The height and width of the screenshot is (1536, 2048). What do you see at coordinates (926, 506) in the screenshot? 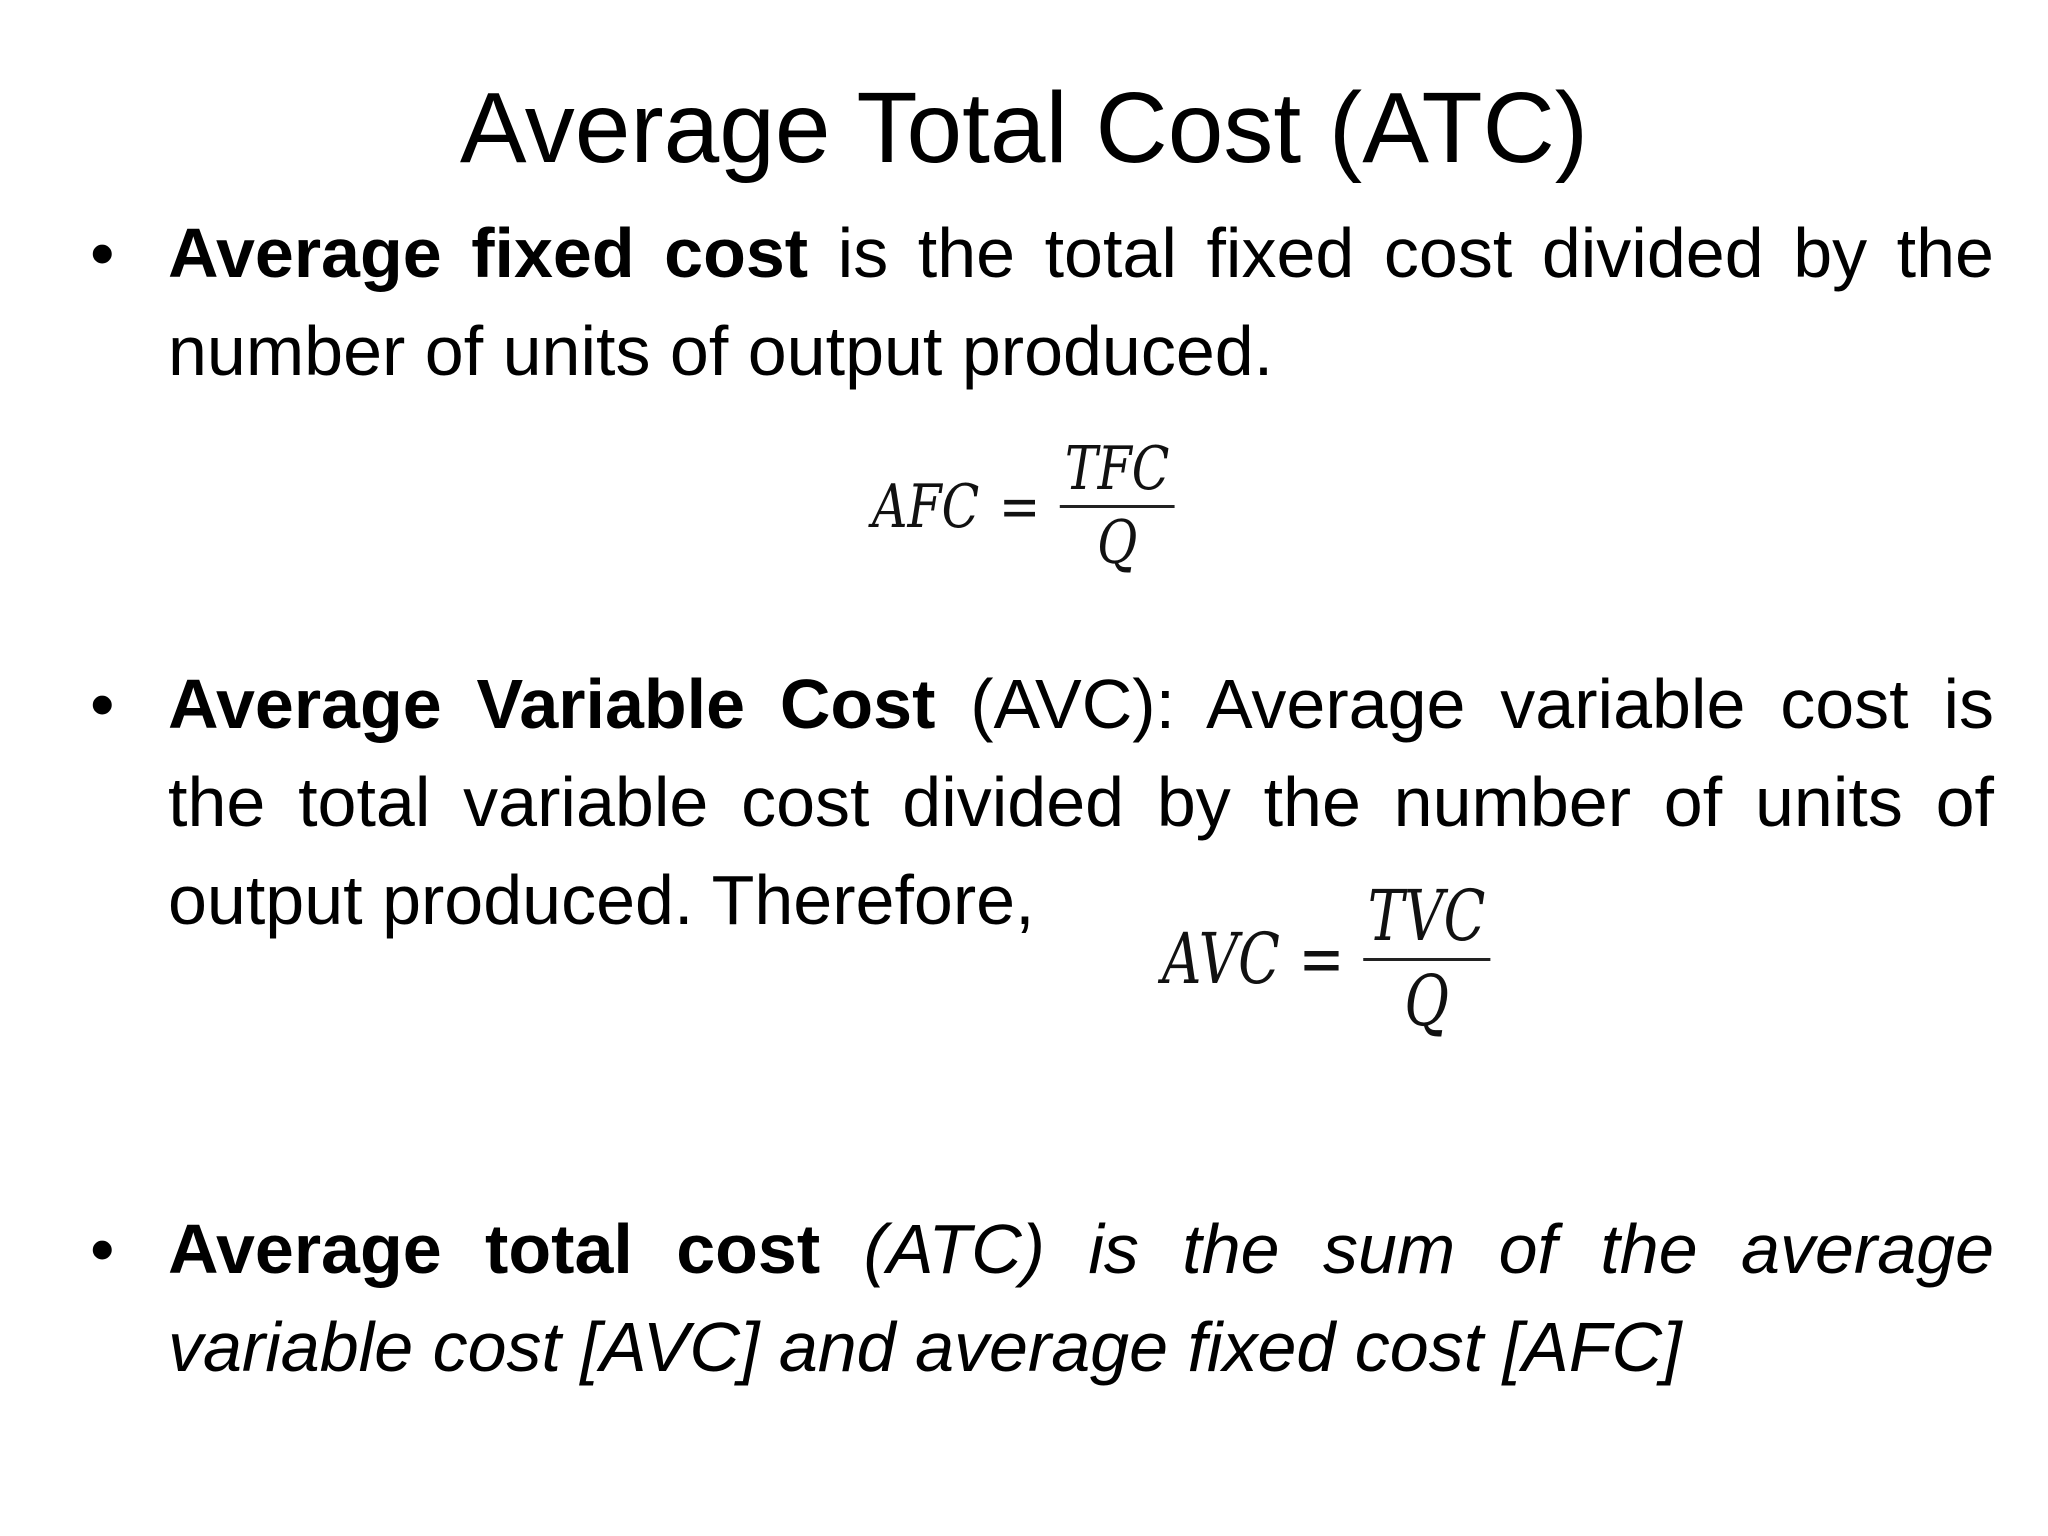
I see `formula-afc-lhs: AFC` at bounding box center [926, 506].